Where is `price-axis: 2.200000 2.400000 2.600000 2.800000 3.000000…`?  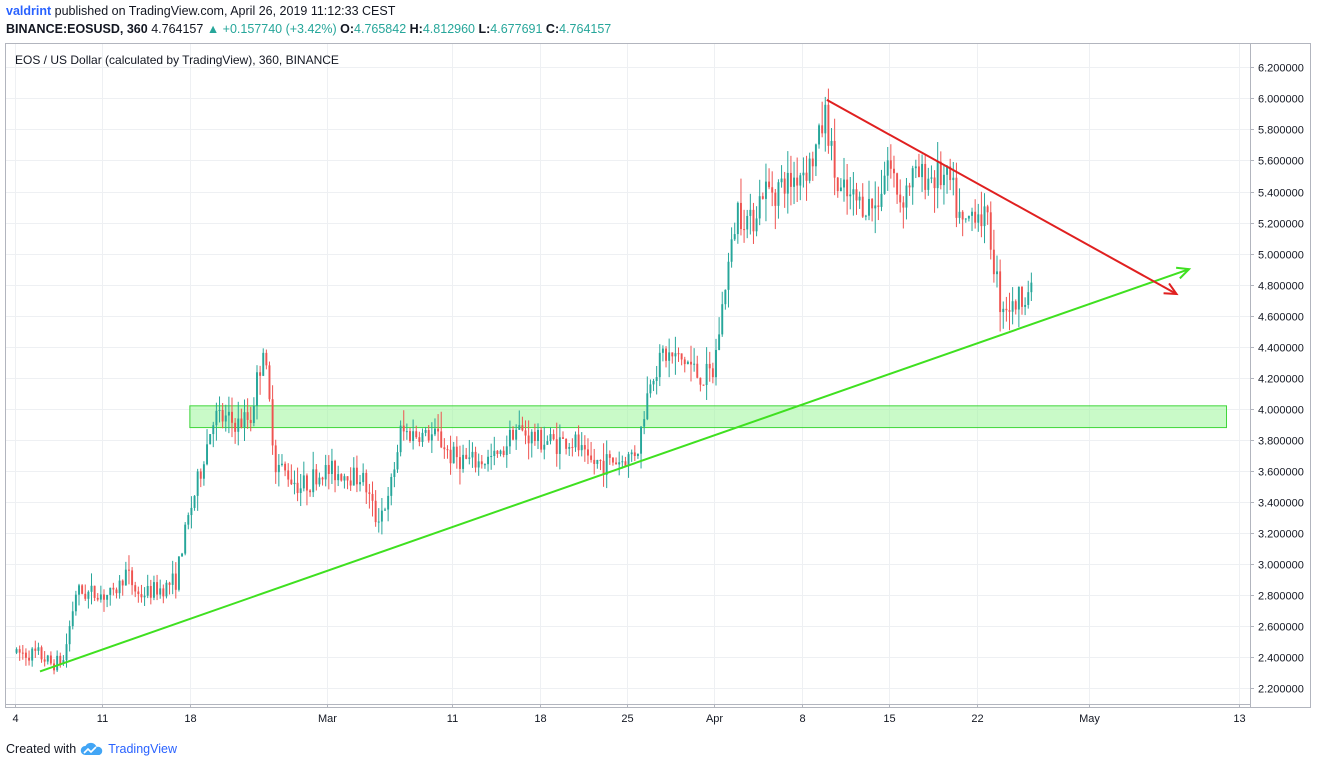 price-axis: 2.200000 2.400000 2.600000 2.800000 3.000000… is located at coordinates (1277, 379).